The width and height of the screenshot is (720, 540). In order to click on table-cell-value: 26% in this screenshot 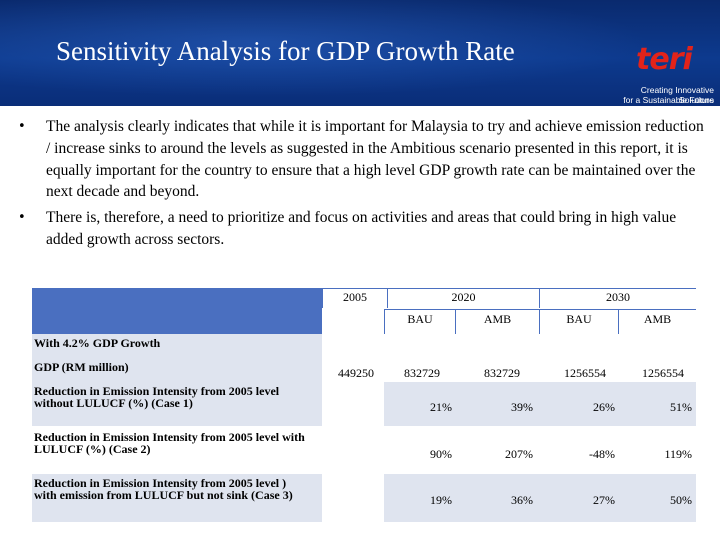, I will do `click(604, 407)`.